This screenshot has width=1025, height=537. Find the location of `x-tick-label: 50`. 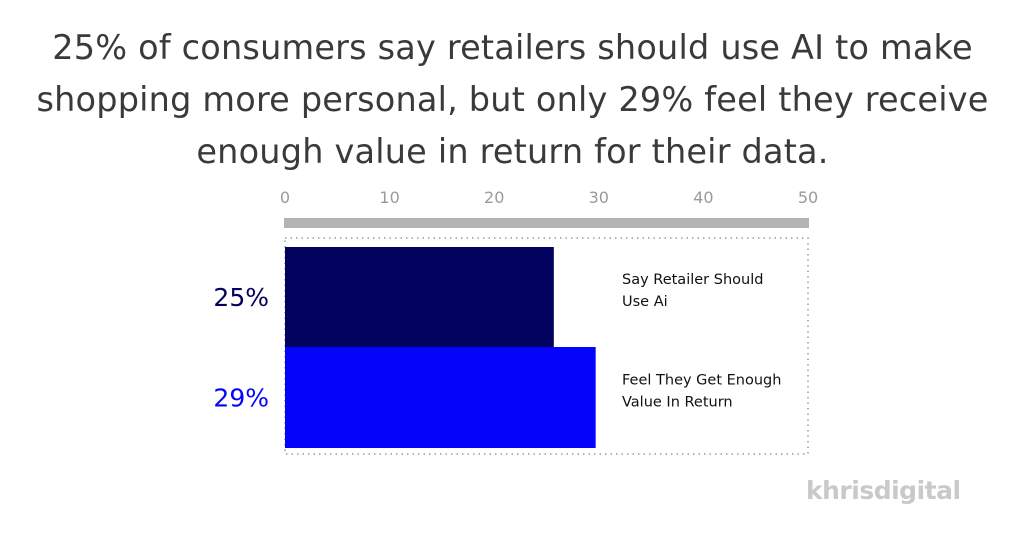

x-tick-label: 50 is located at coordinates (808, 197).